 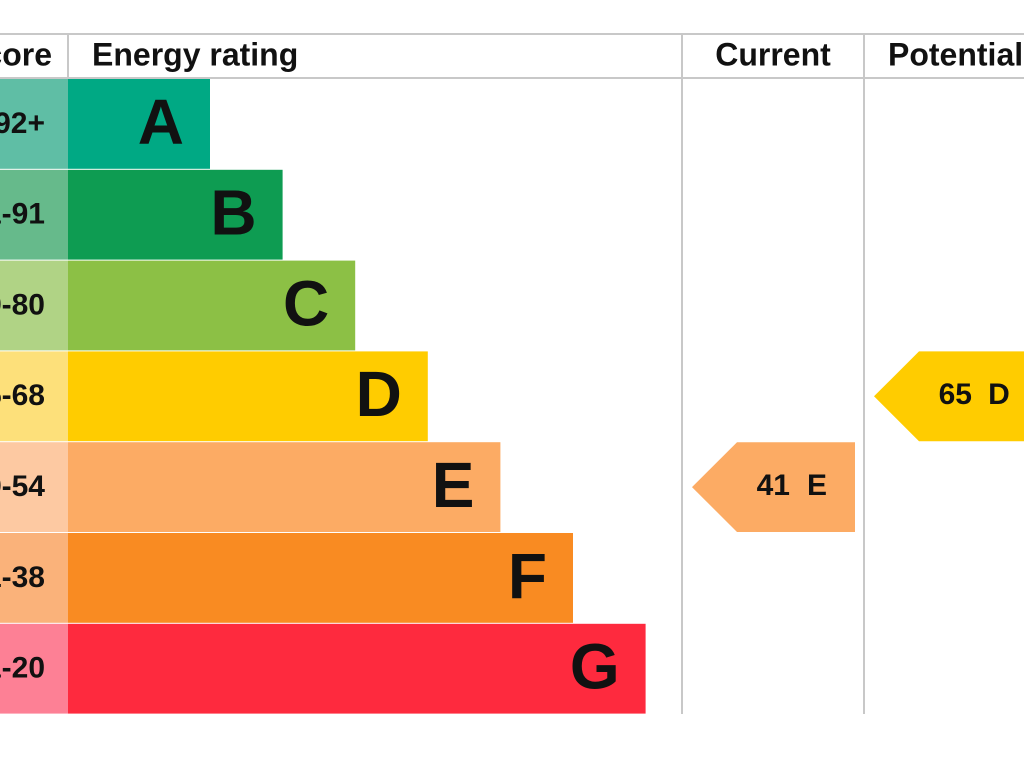 I want to click on current-arrow, so click(x=773, y=487).